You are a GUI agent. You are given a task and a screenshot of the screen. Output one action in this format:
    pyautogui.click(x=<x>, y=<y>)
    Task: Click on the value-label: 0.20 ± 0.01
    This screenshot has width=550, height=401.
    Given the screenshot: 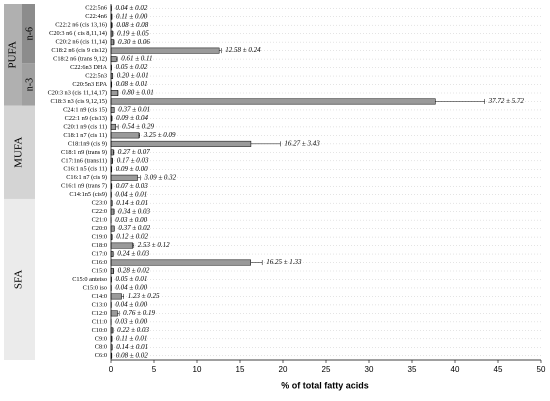 What is the action you would take?
    pyautogui.click(x=133, y=76)
    